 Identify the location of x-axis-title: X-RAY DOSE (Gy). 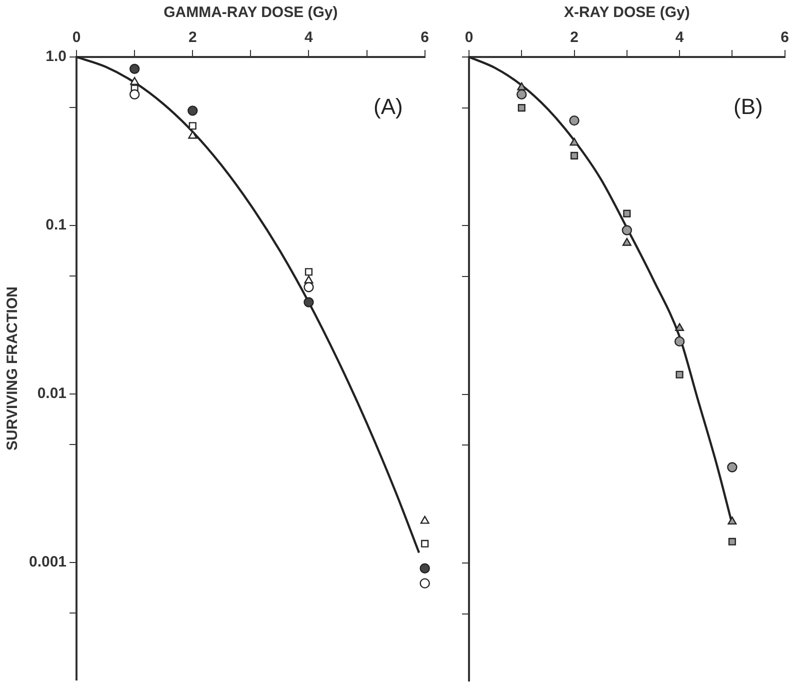
(627, 13).